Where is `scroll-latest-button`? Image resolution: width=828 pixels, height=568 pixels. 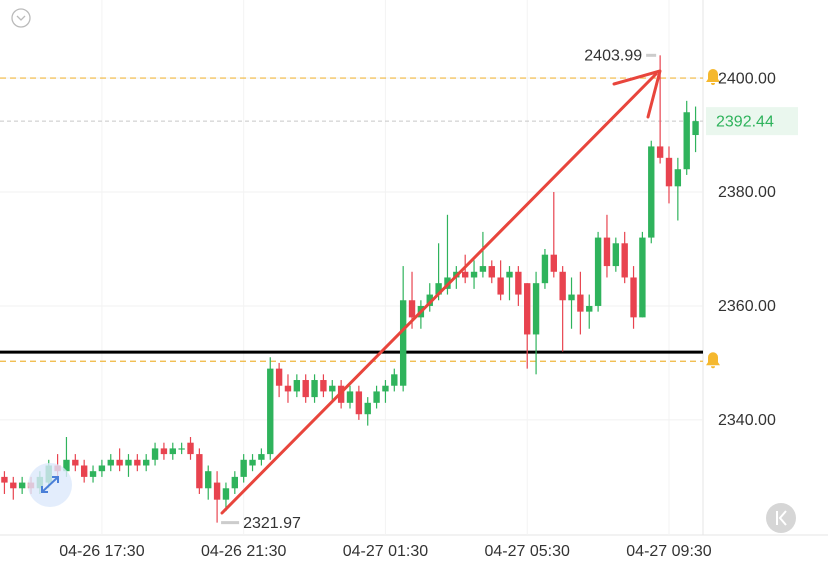 scroll-latest-button is located at coordinates (781, 518).